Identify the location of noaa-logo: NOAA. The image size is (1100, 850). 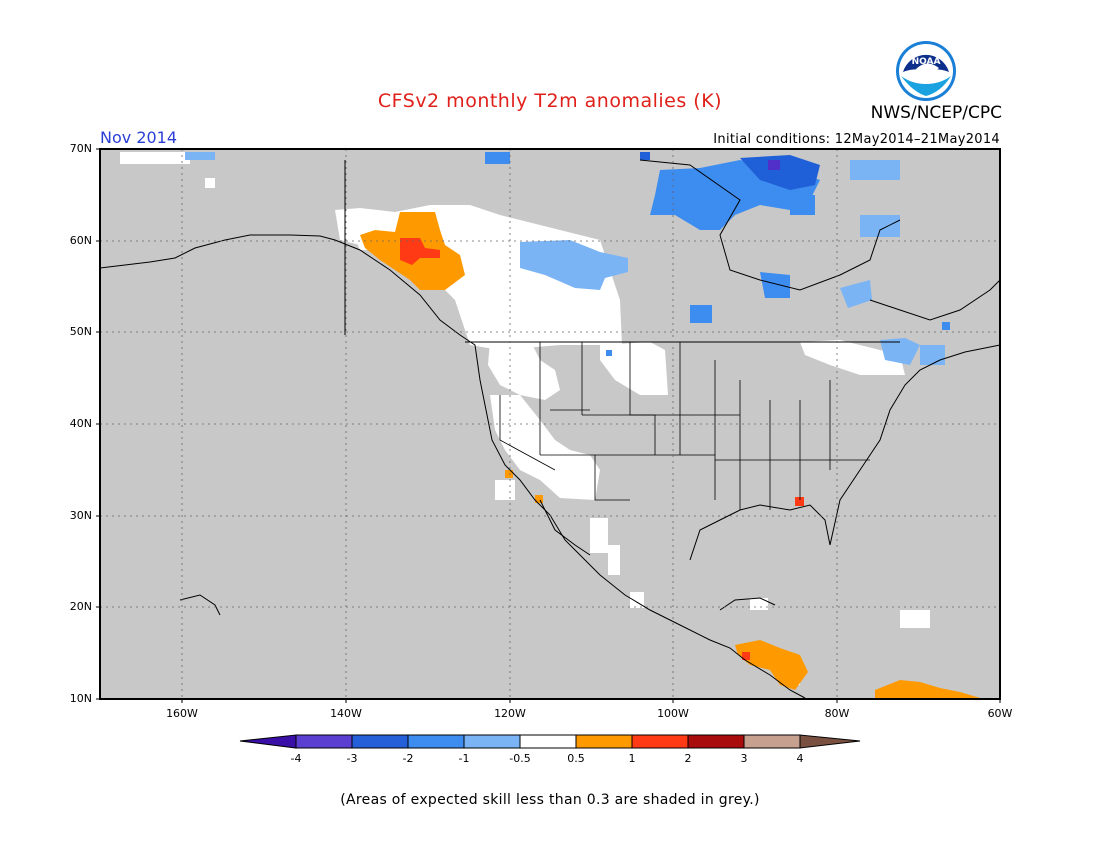
(926, 71).